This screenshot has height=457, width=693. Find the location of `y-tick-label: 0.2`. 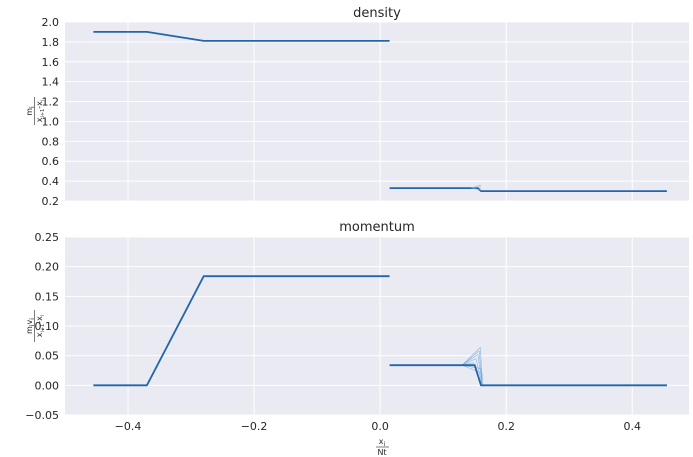

y-tick-label: 0.2 is located at coordinates (51, 201).